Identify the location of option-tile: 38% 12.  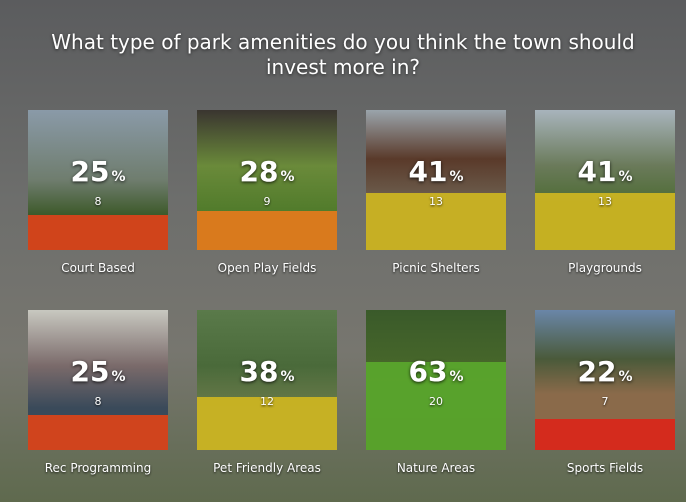
(267, 380).